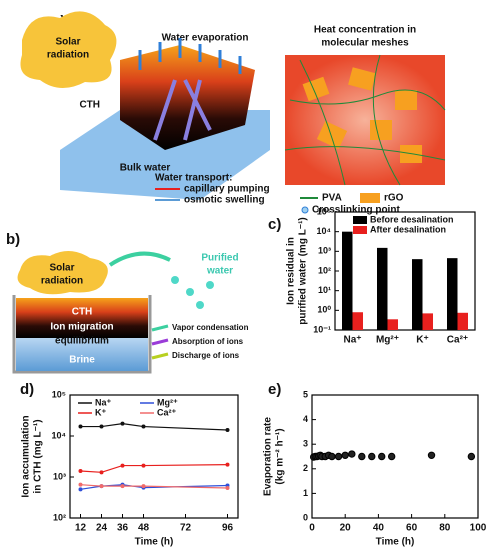 The width and height of the screenshot is (491, 555). What do you see at coordinates (412, 219) in the screenshot?
I see `legend-label: Before desalination` at bounding box center [412, 219].